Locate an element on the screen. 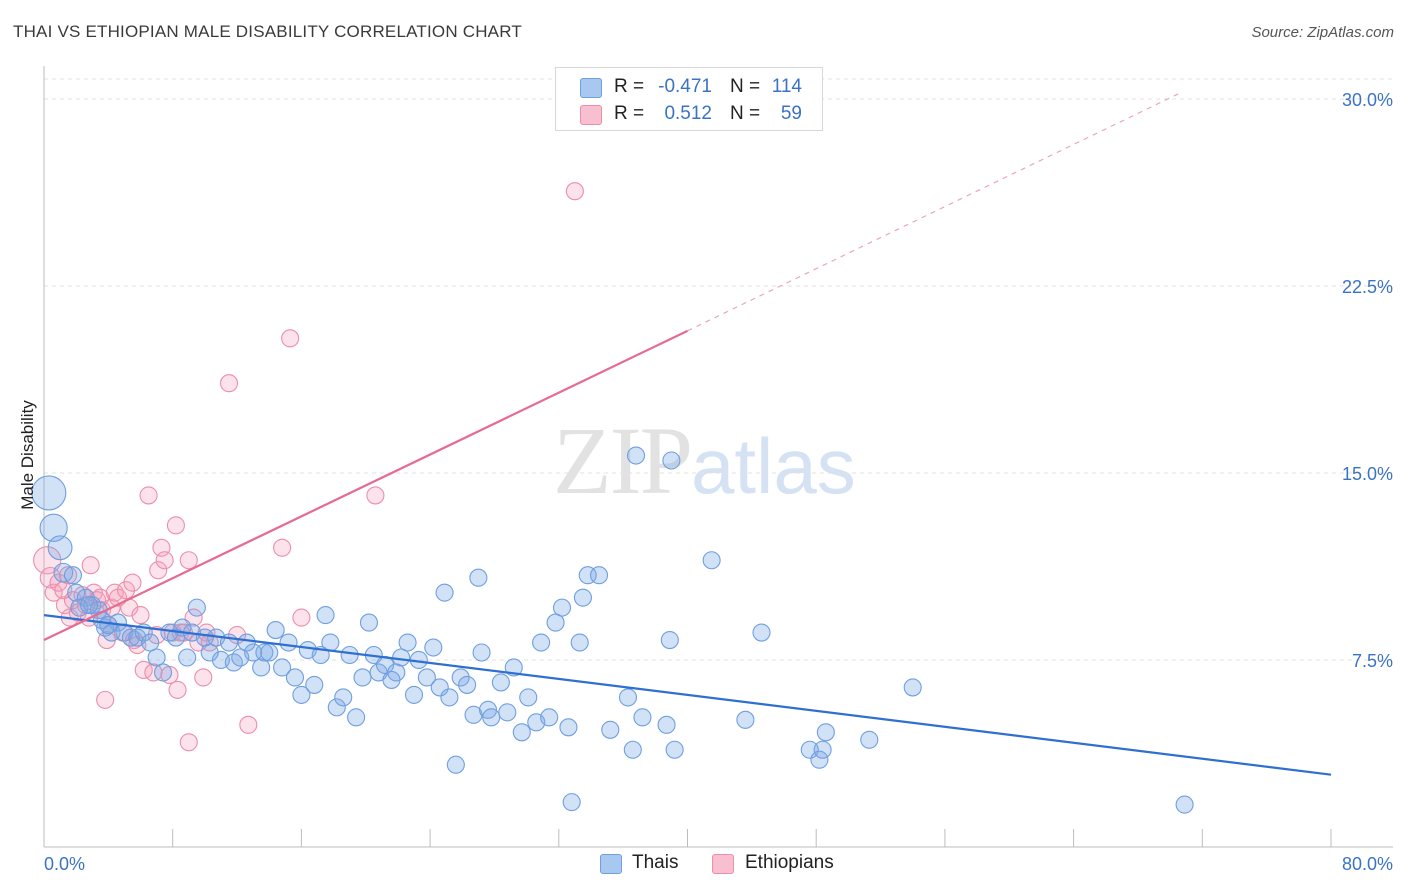 This screenshot has height=892, width=1406. ethiopians-trend-extension is located at coordinates (933, 212).